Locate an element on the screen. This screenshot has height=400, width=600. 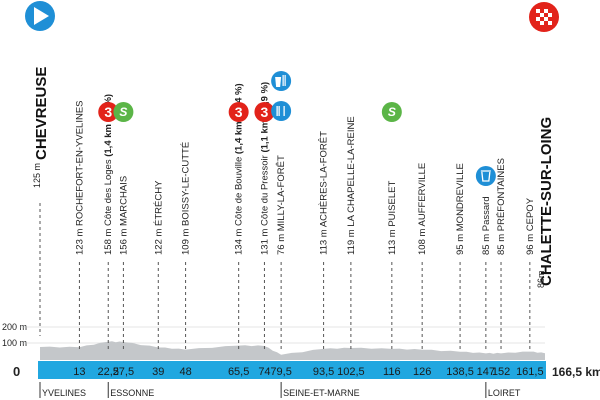
waypoint-label: 85 m PRÉFONTAINES is located at coordinates (501, 206).